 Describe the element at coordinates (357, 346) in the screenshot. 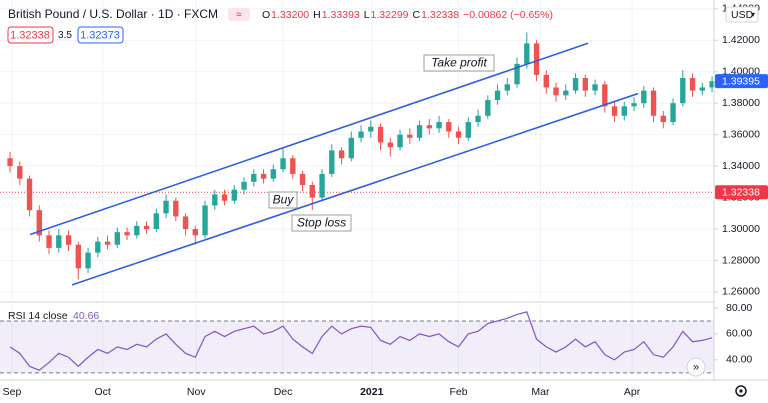

I see `rsi-band` at that location.